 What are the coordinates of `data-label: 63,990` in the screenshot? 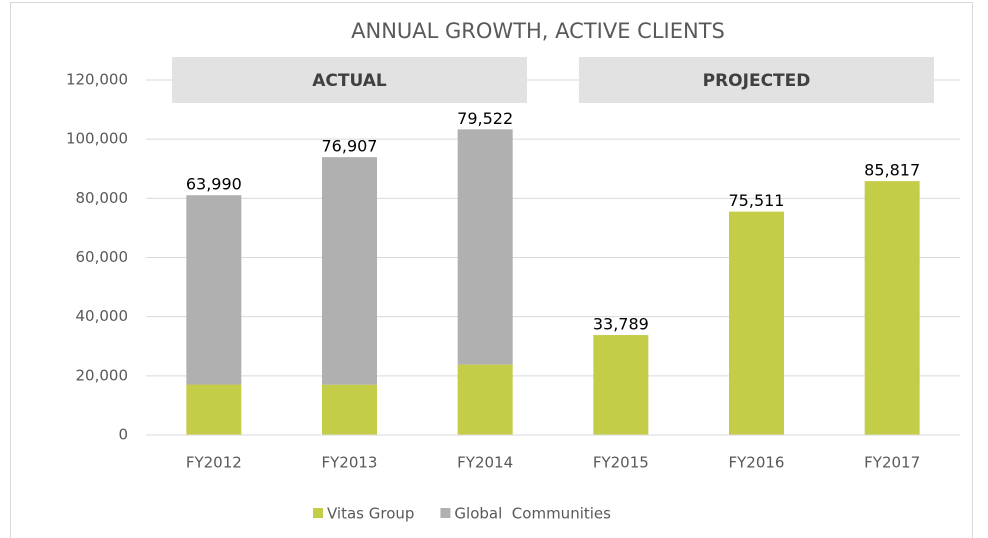 It's located at (214, 184).